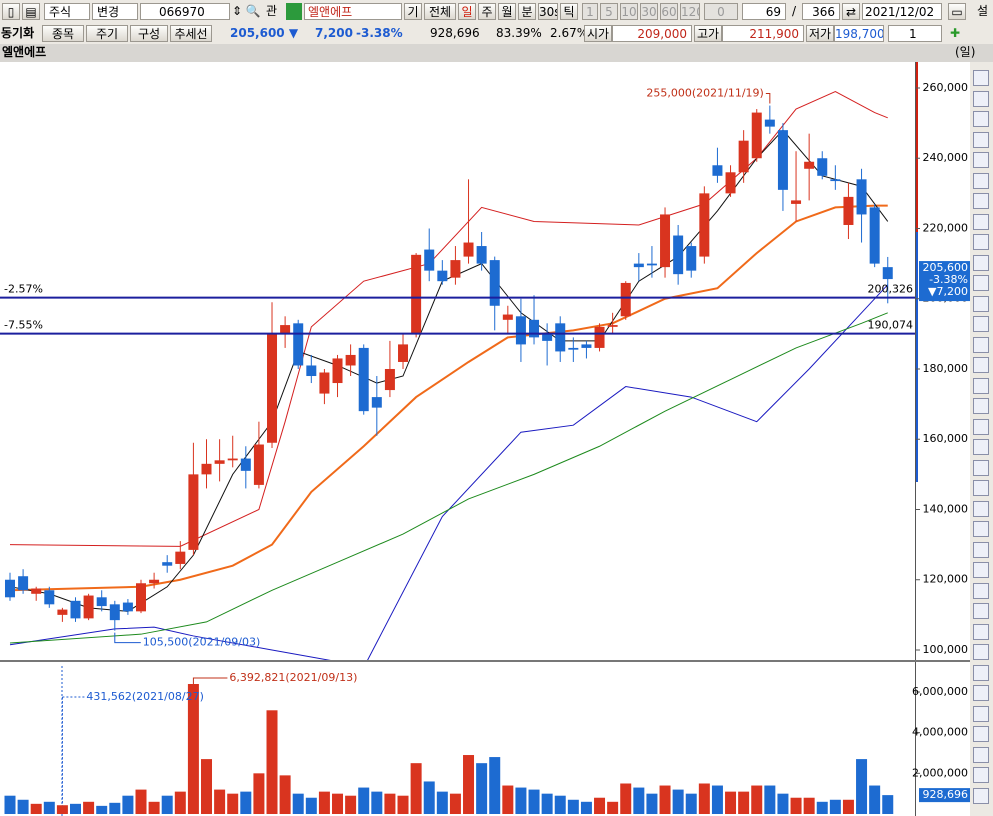 Image resolution: width=993 pixels, height=816 pixels. What do you see at coordinates (210, 681) in the screenshot?
I see `annotation-arrow` at bounding box center [210, 681].